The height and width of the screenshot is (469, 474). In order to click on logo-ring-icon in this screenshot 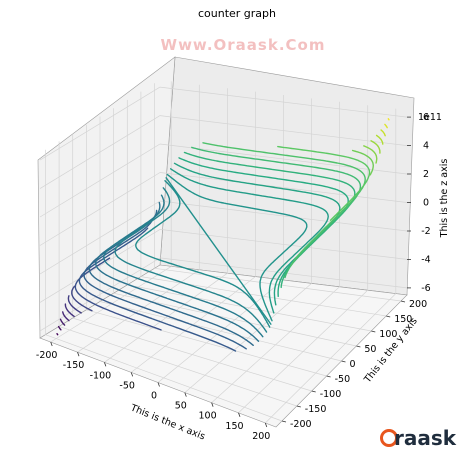, I will do `click(389, 438)`.